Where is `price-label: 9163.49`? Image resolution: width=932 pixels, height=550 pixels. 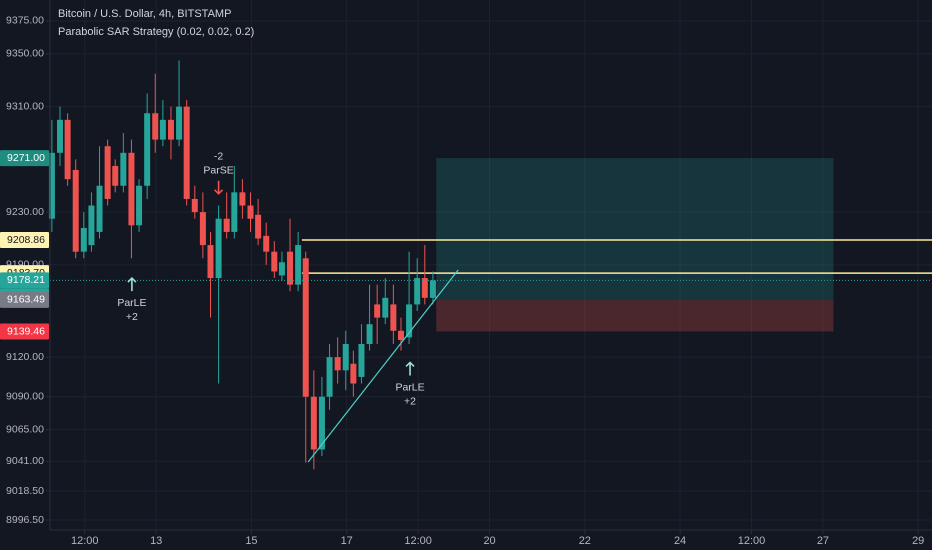
price-label: 9163.49 is located at coordinates (26, 300).